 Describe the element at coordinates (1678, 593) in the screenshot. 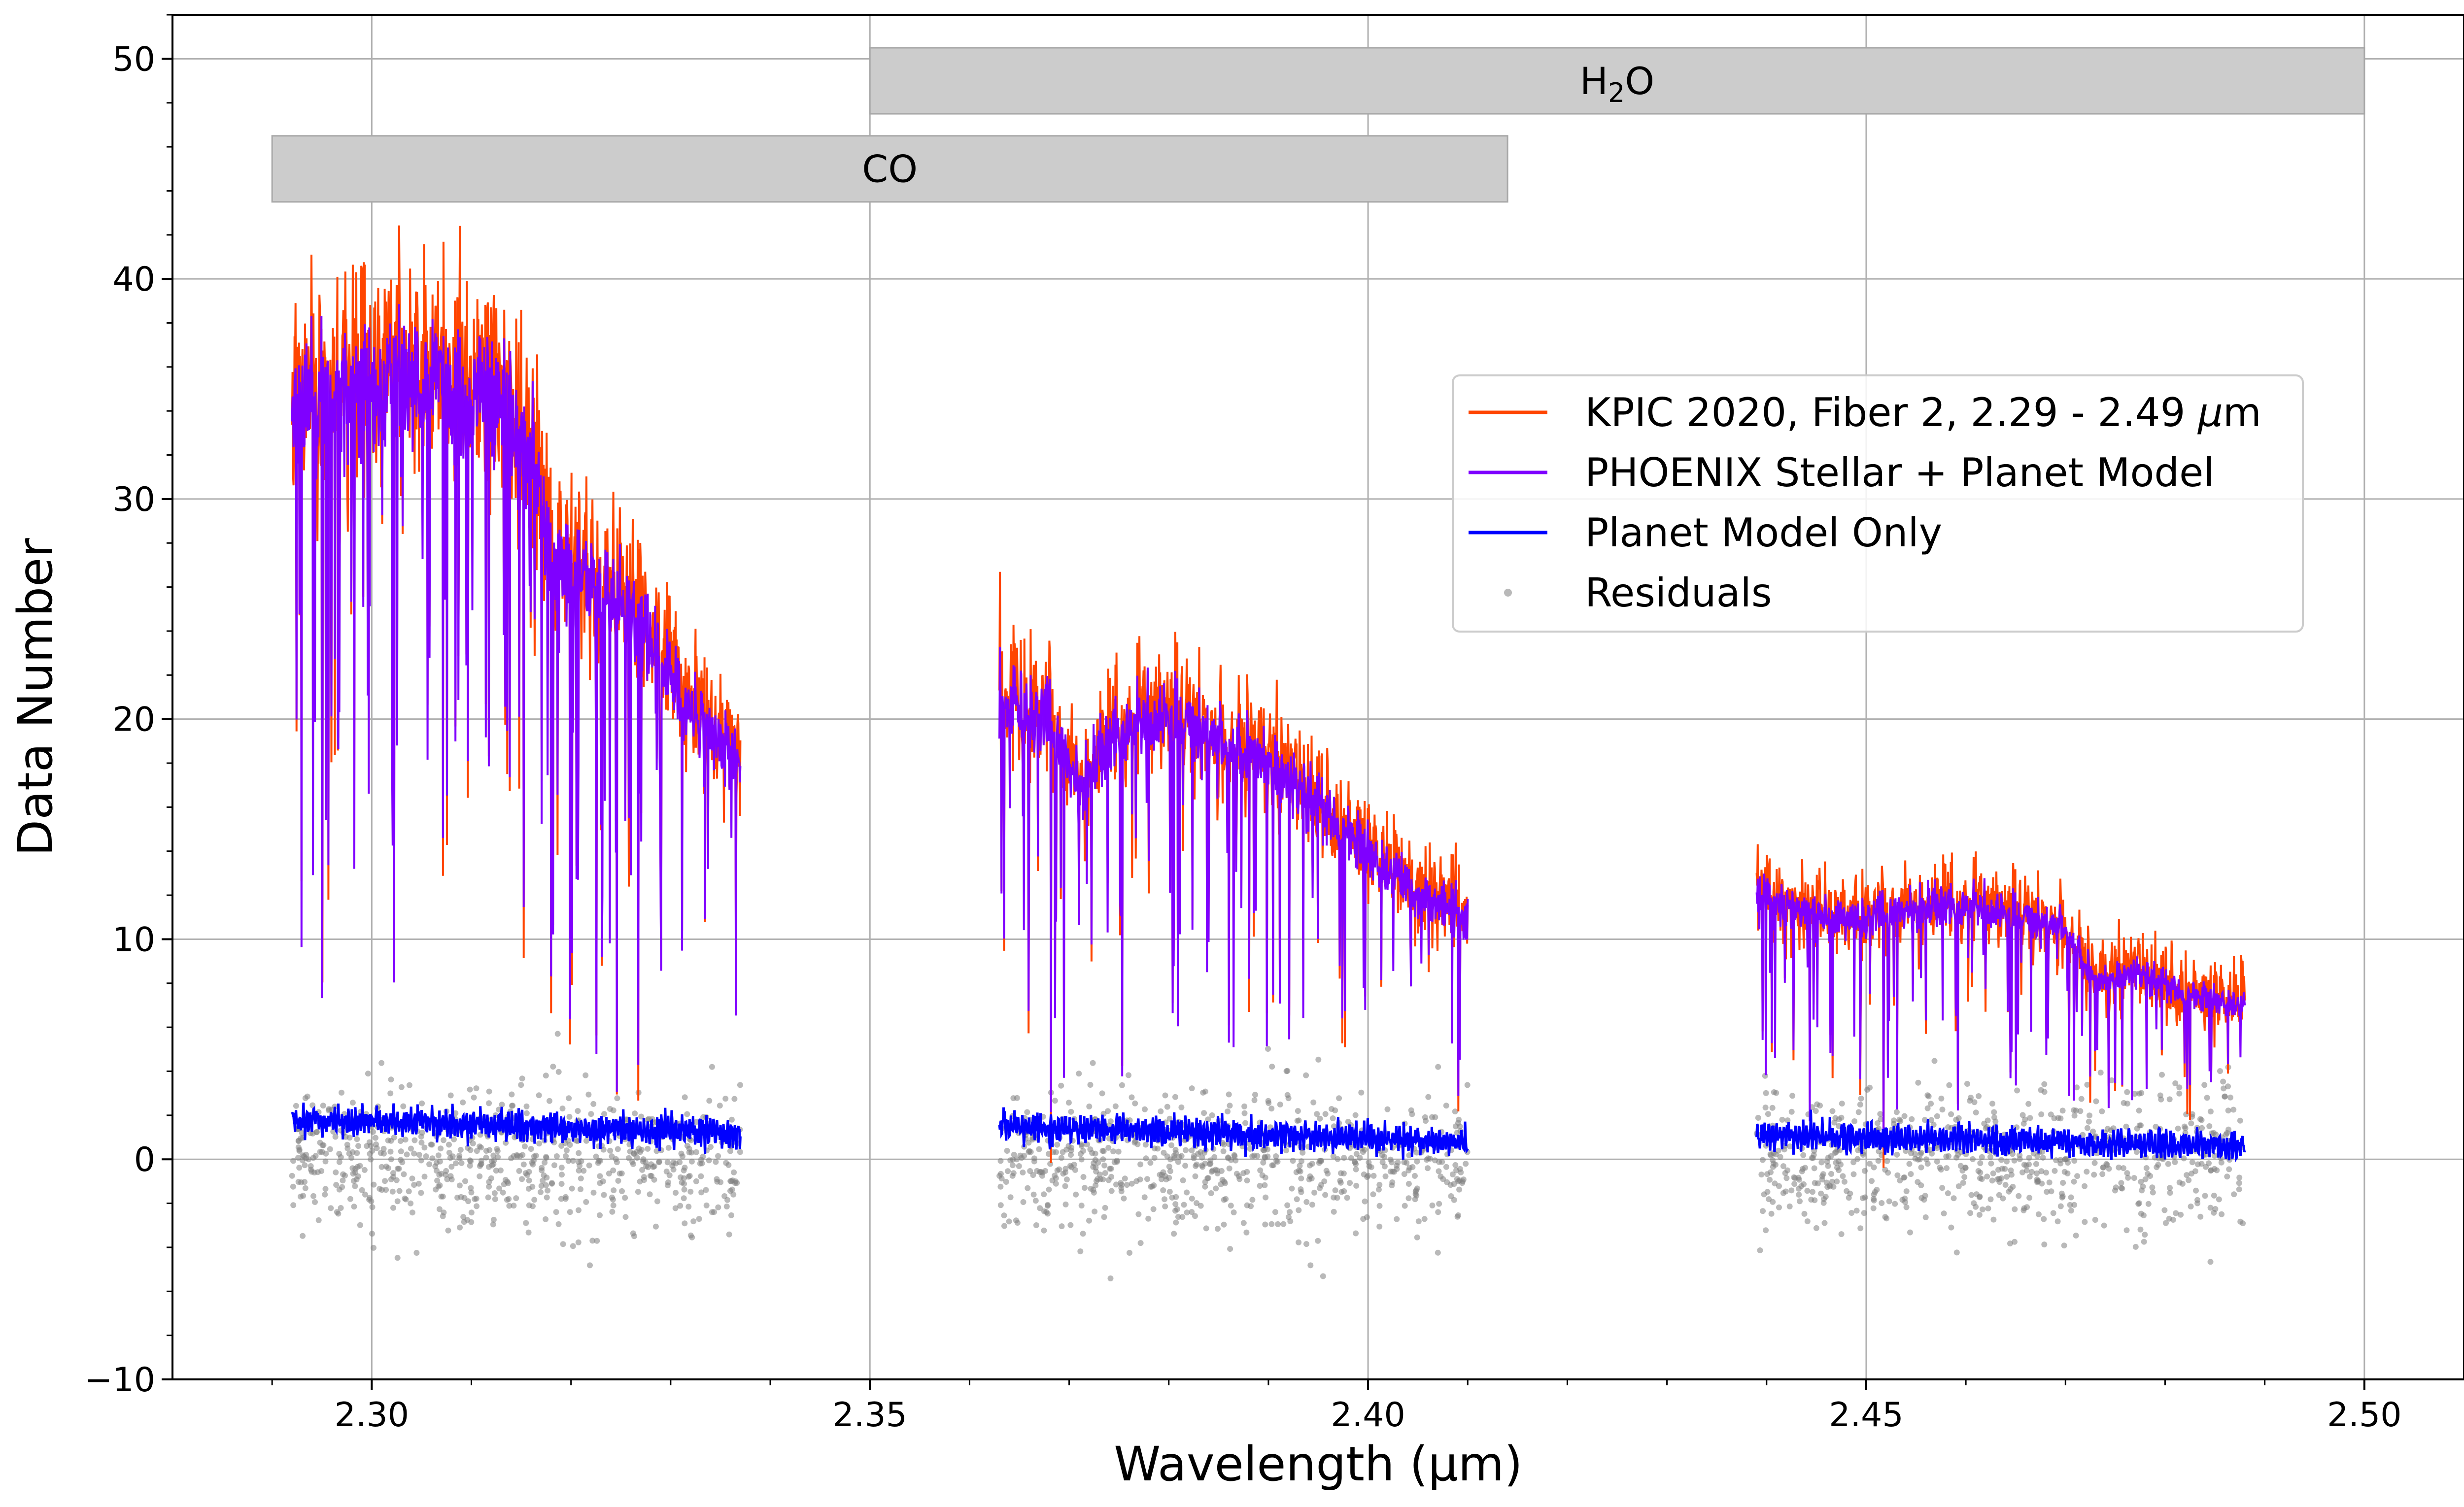

I see `legend-label: Residuals` at that location.